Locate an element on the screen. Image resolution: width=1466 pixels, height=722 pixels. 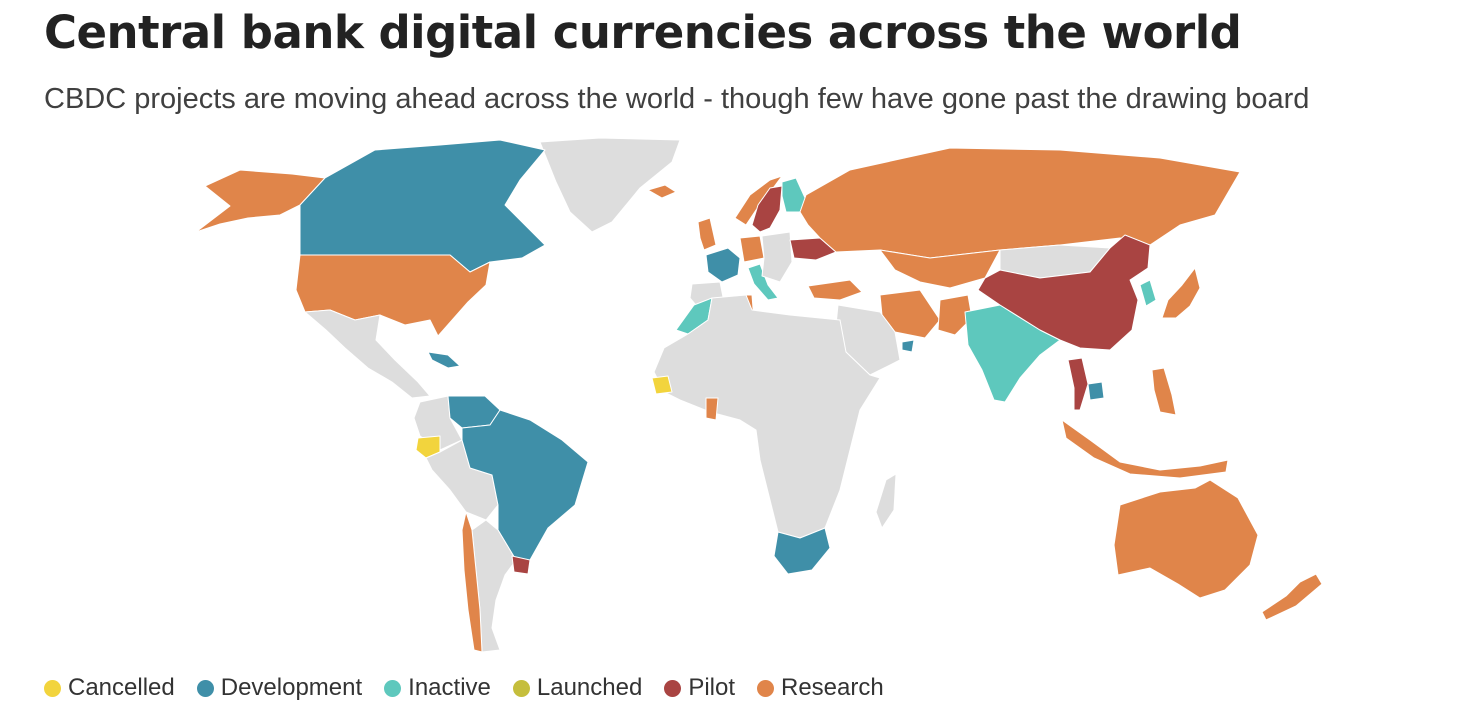
legend-label: Development is located at coordinates (291, 687).